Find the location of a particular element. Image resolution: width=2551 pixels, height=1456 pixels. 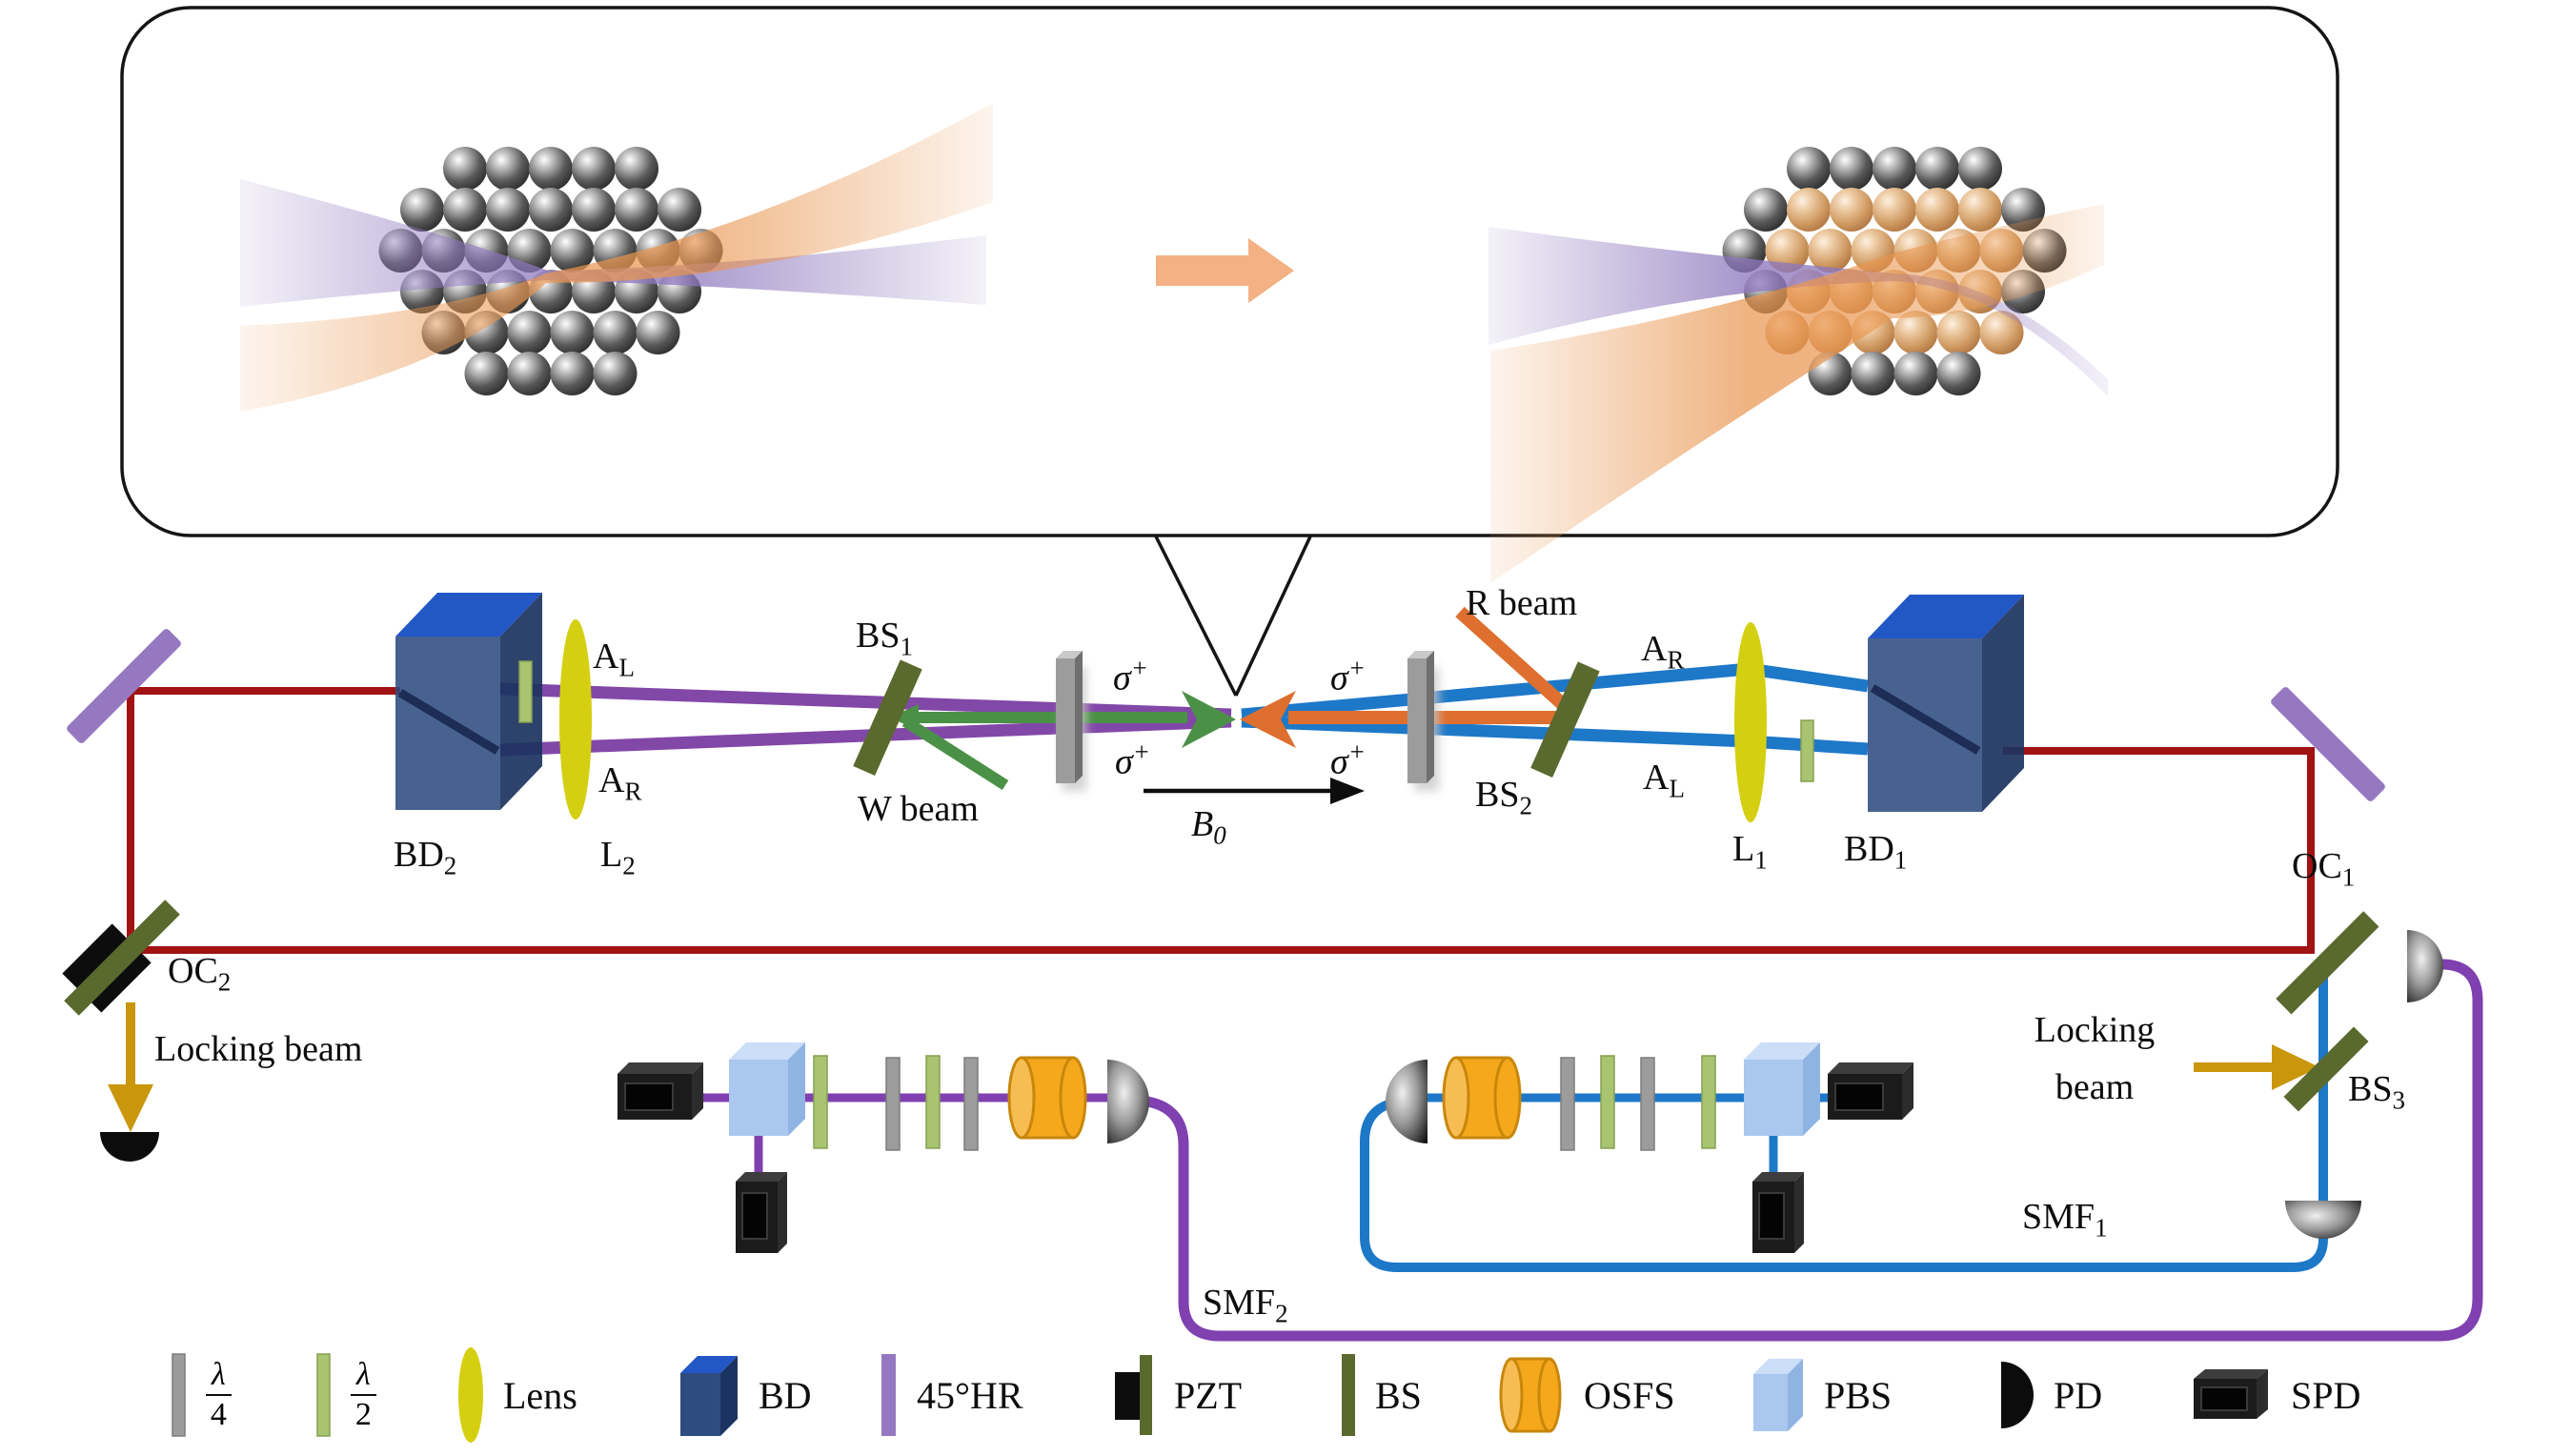

inset-callout-lines is located at coordinates (1233, 616).